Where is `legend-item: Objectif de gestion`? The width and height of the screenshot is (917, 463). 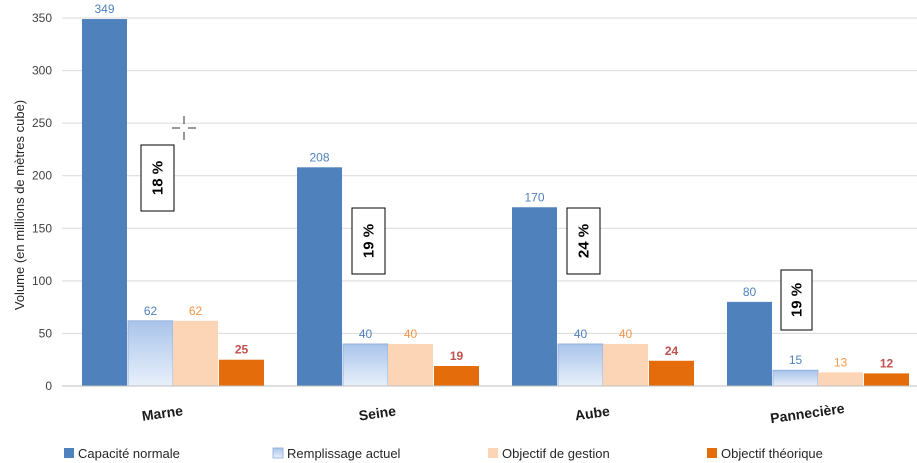
legend-item: Objectif de gestion is located at coordinates (549, 453).